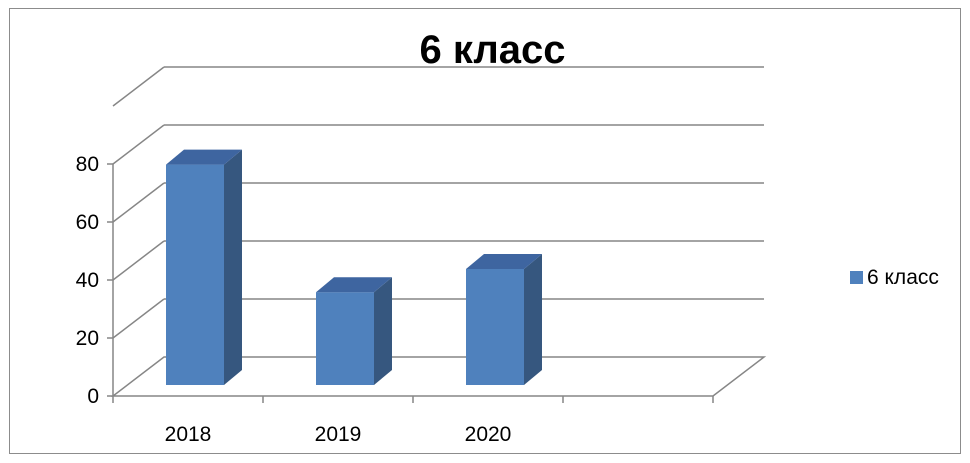 The height and width of the screenshot is (463, 970). What do you see at coordinates (488, 434) in the screenshot?
I see `x-tick-label: 2020` at bounding box center [488, 434].